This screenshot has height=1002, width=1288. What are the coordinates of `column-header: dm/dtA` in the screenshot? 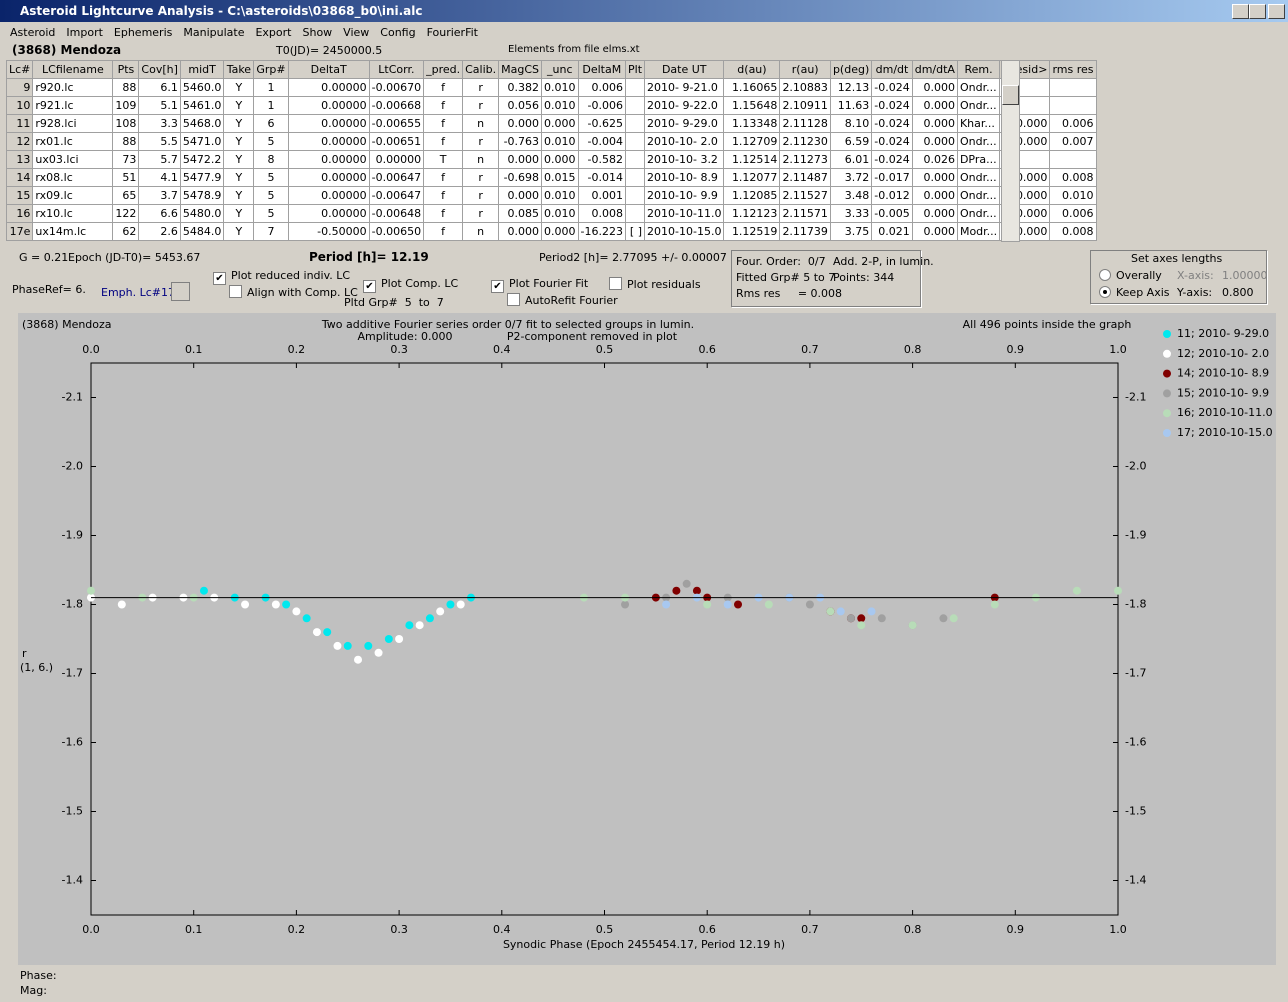 It's located at (934, 69).